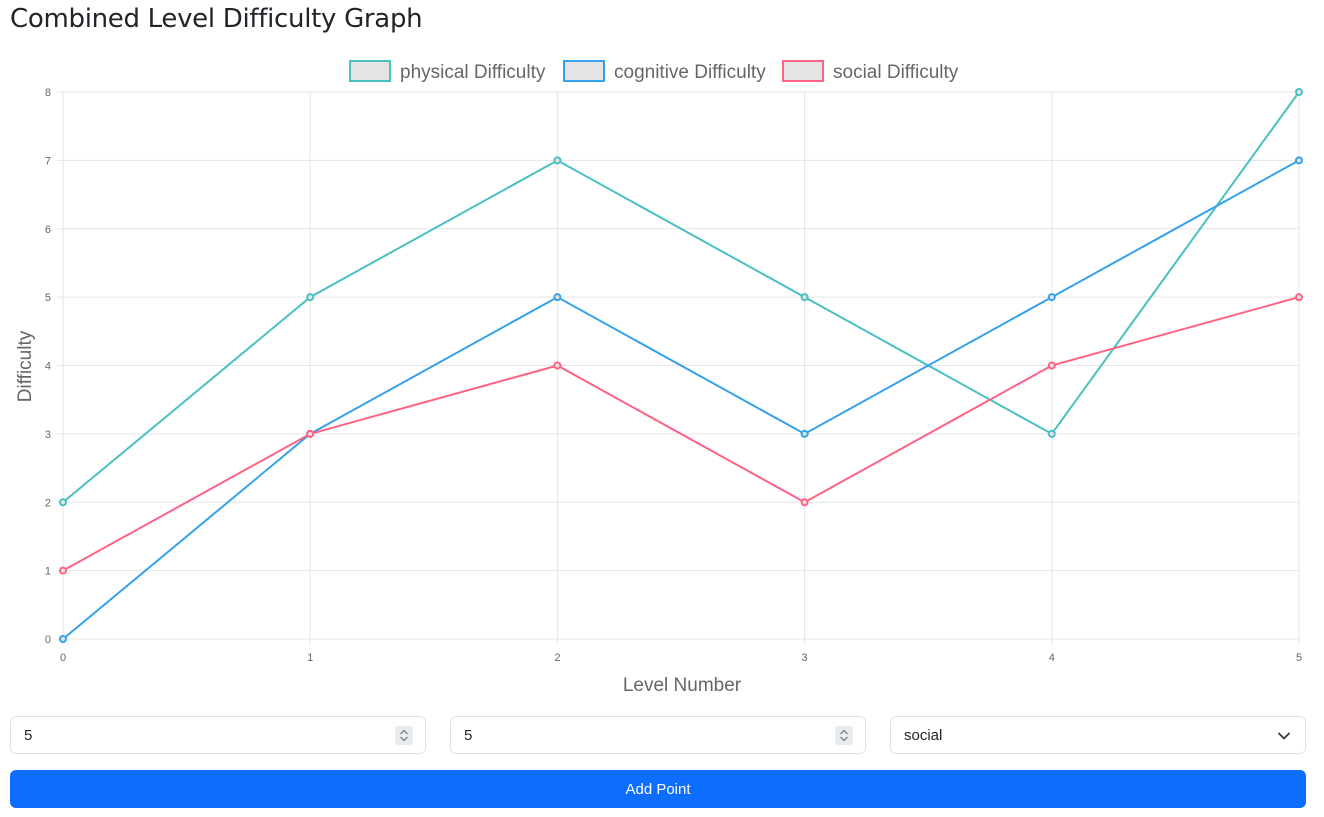 Image resolution: width=1324 pixels, height=817 pixels. What do you see at coordinates (805, 658) in the screenshot?
I see `x-tick-label: 3` at bounding box center [805, 658].